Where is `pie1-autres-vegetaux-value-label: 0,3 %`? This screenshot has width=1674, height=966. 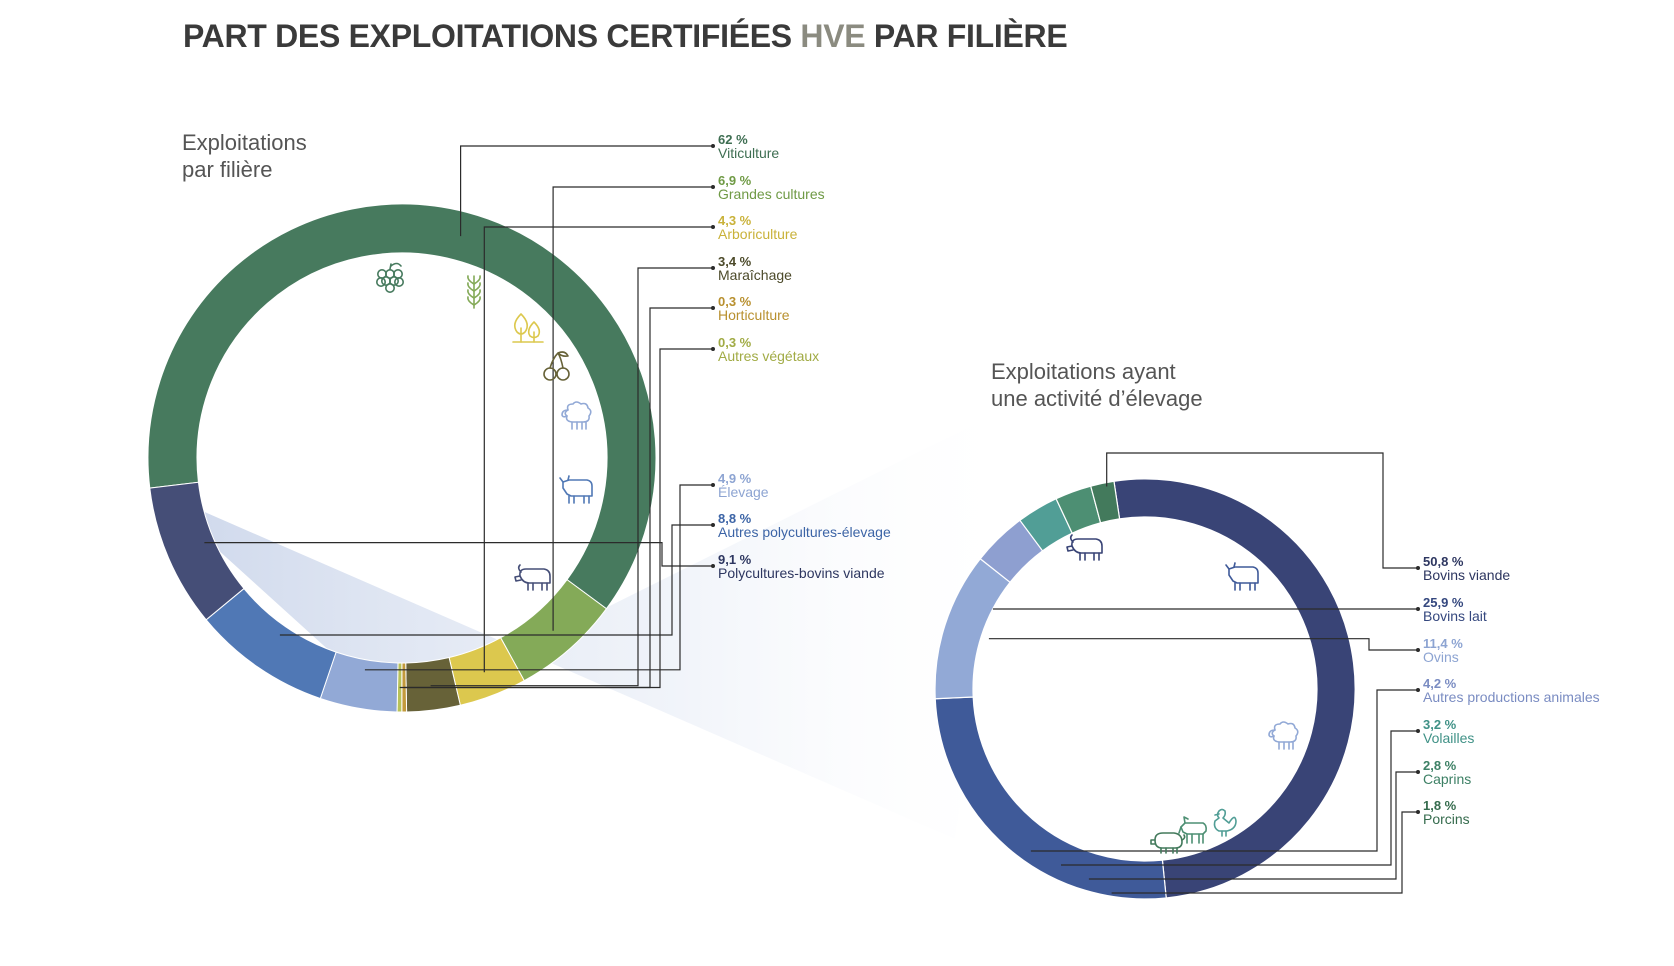 pie1-autres-vegetaux-value-label: 0,3 % is located at coordinates (735, 342).